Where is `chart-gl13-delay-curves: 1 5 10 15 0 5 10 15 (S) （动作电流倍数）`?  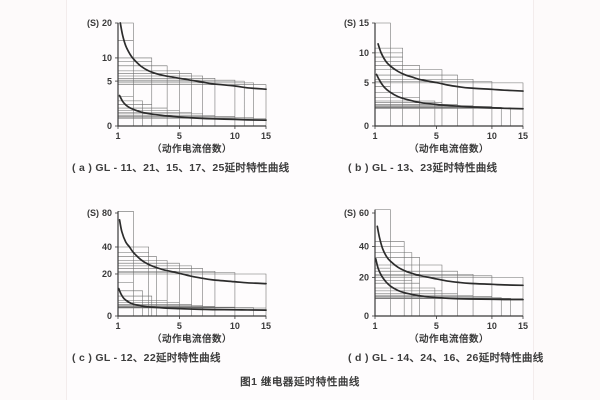 chart-gl13-delay-curves: 1 5 10 15 0 5 10 15 (S) （动作电流倍数） is located at coordinates (430, 84).